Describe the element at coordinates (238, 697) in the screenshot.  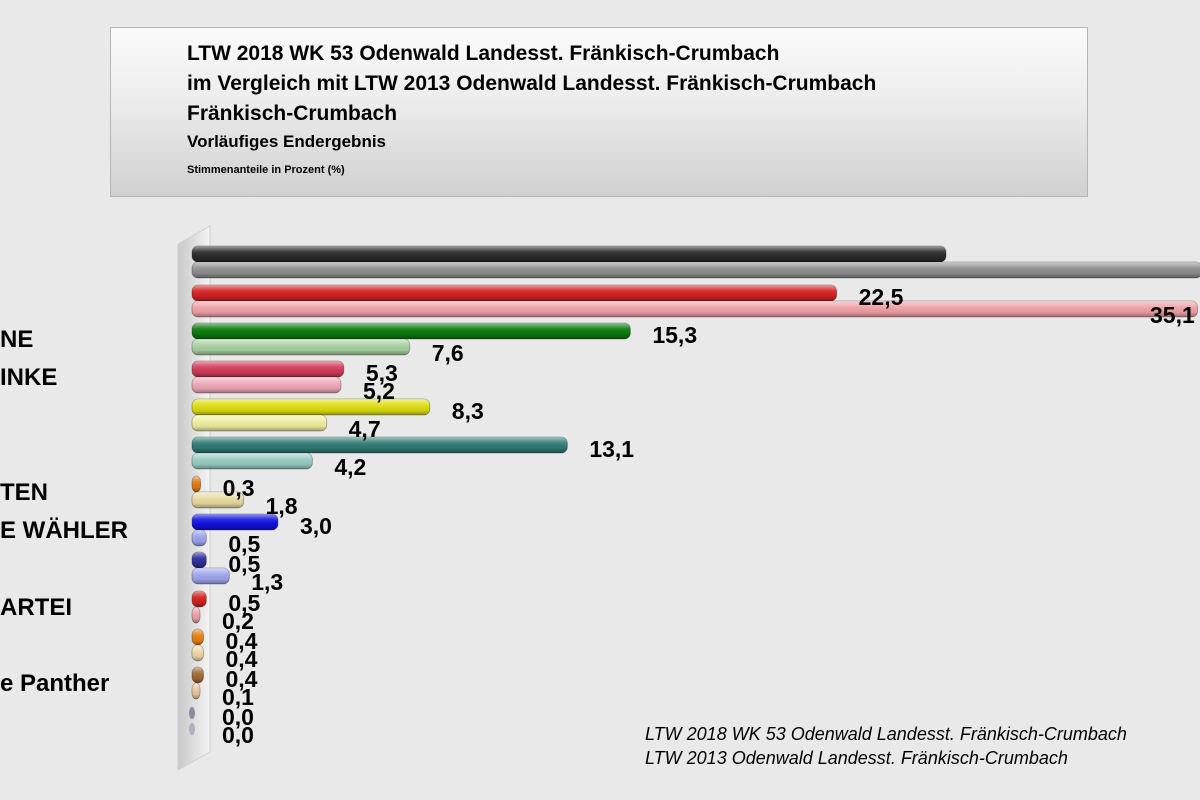
I see `value-label-2013: 0,1` at that location.